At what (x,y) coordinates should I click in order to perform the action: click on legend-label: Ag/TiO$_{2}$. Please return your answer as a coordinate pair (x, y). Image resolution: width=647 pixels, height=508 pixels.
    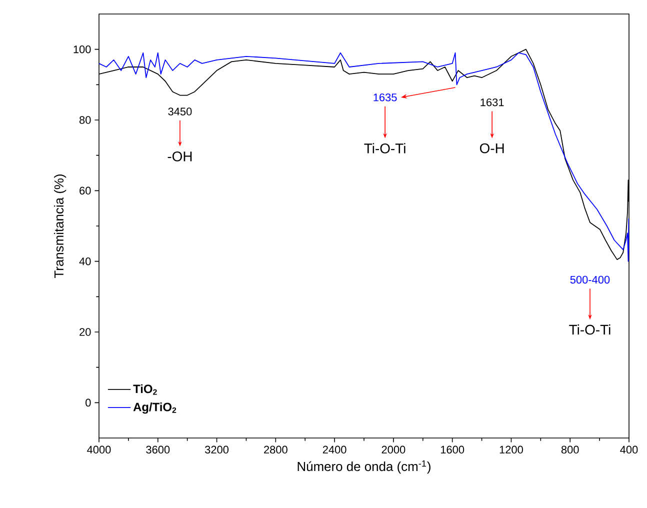
    Looking at the image, I should click on (154, 408).